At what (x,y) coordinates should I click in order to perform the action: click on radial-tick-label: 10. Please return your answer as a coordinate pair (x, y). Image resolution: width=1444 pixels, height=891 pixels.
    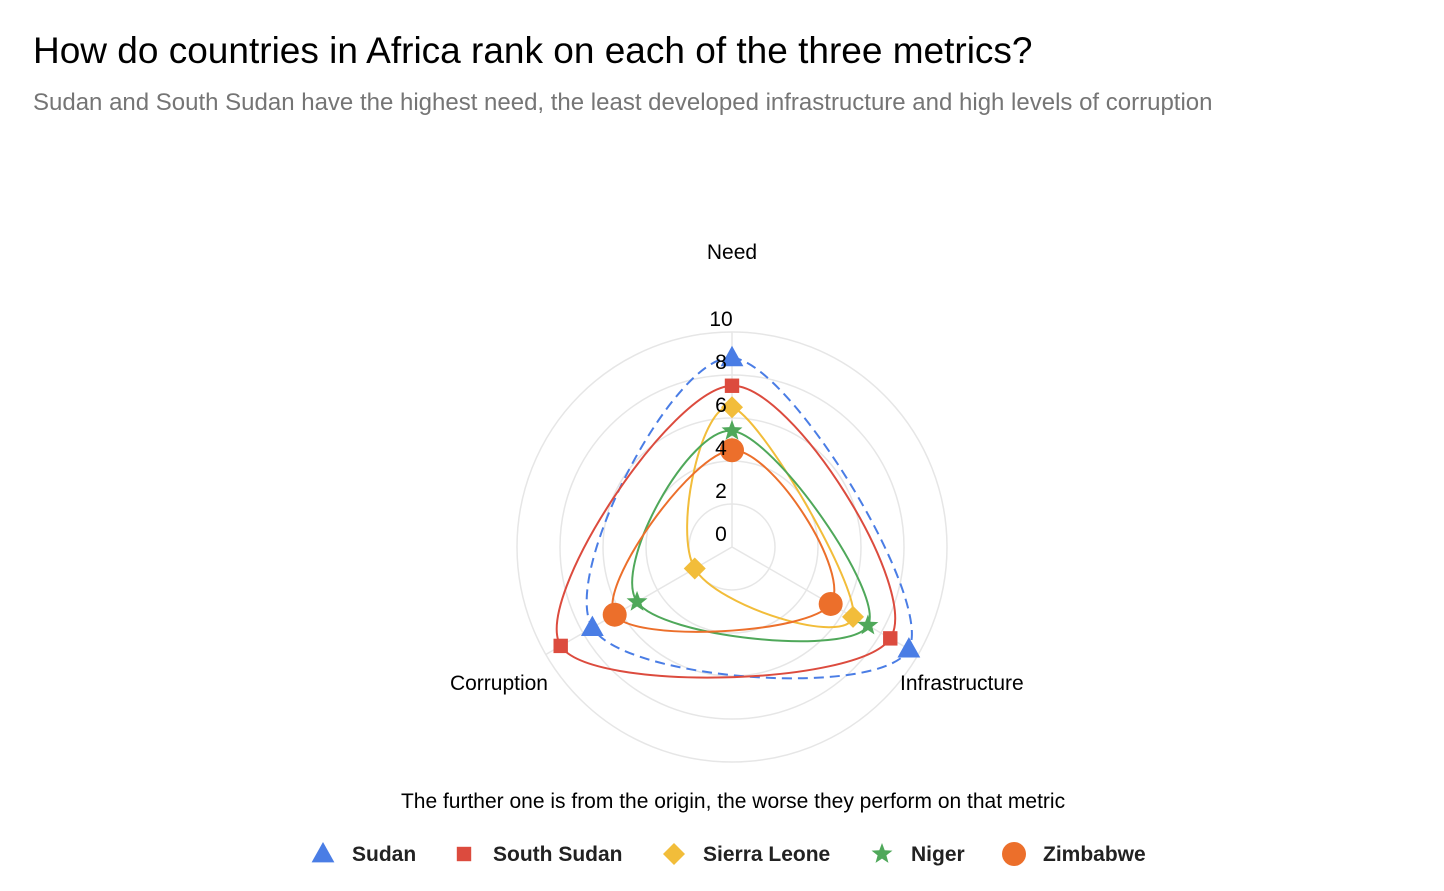
    Looking at the image, I should click on (720, 319).